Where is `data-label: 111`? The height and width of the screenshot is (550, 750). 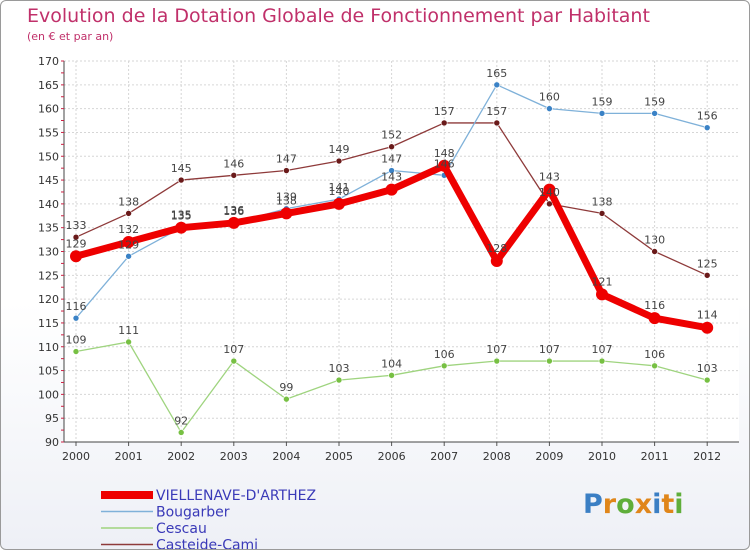
data-label: 111 is located at coordinates (128, 330).